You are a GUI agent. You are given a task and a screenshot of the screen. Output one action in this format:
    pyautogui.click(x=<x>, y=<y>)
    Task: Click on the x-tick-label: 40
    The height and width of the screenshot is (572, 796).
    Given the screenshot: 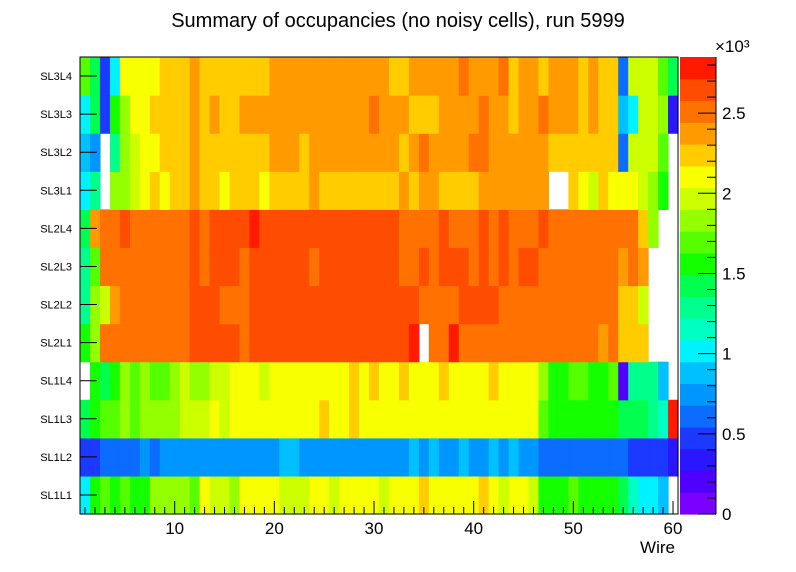 What is the action you would take?
    pyautogui.click(x=473, y=528)
    